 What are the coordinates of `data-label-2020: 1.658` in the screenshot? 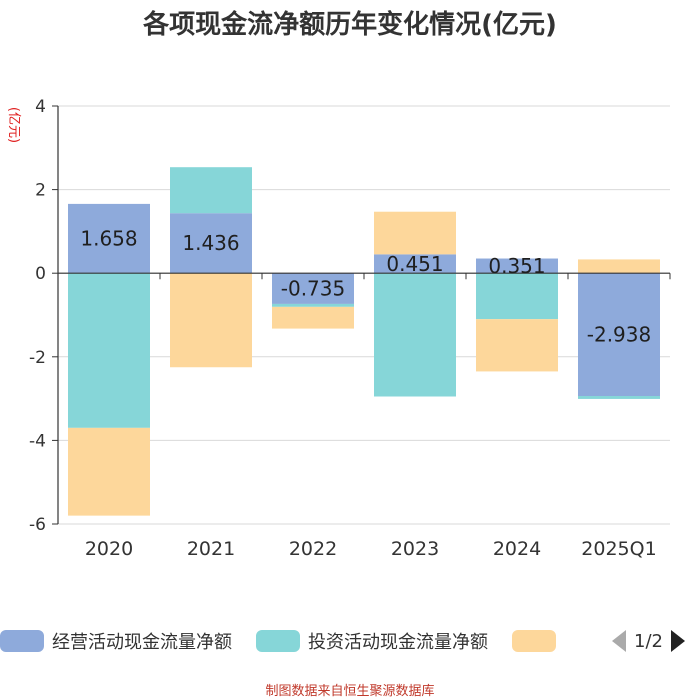 It's located at (108, 239).